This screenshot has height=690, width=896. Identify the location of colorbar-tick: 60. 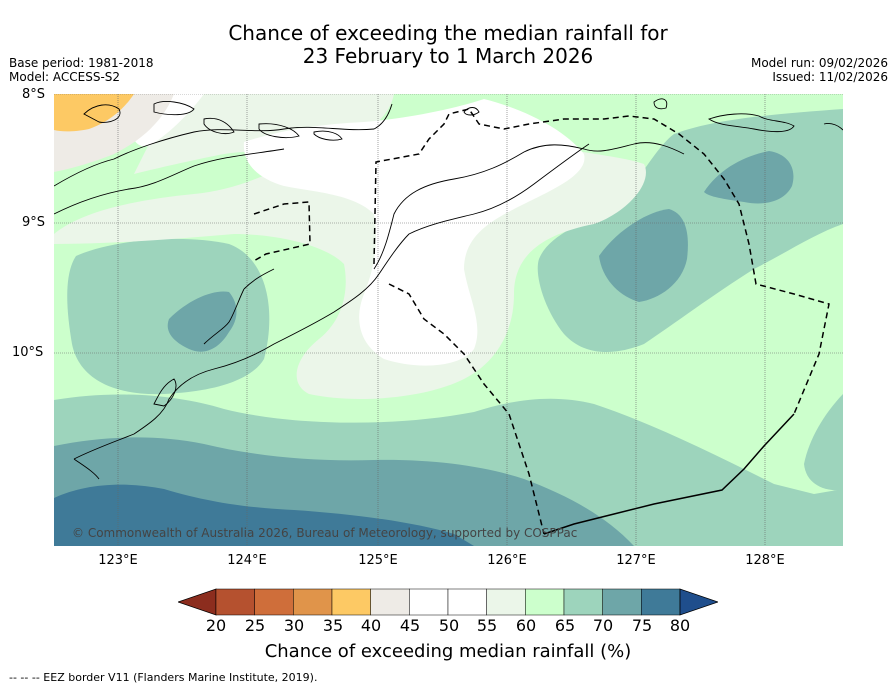
(526, 625).